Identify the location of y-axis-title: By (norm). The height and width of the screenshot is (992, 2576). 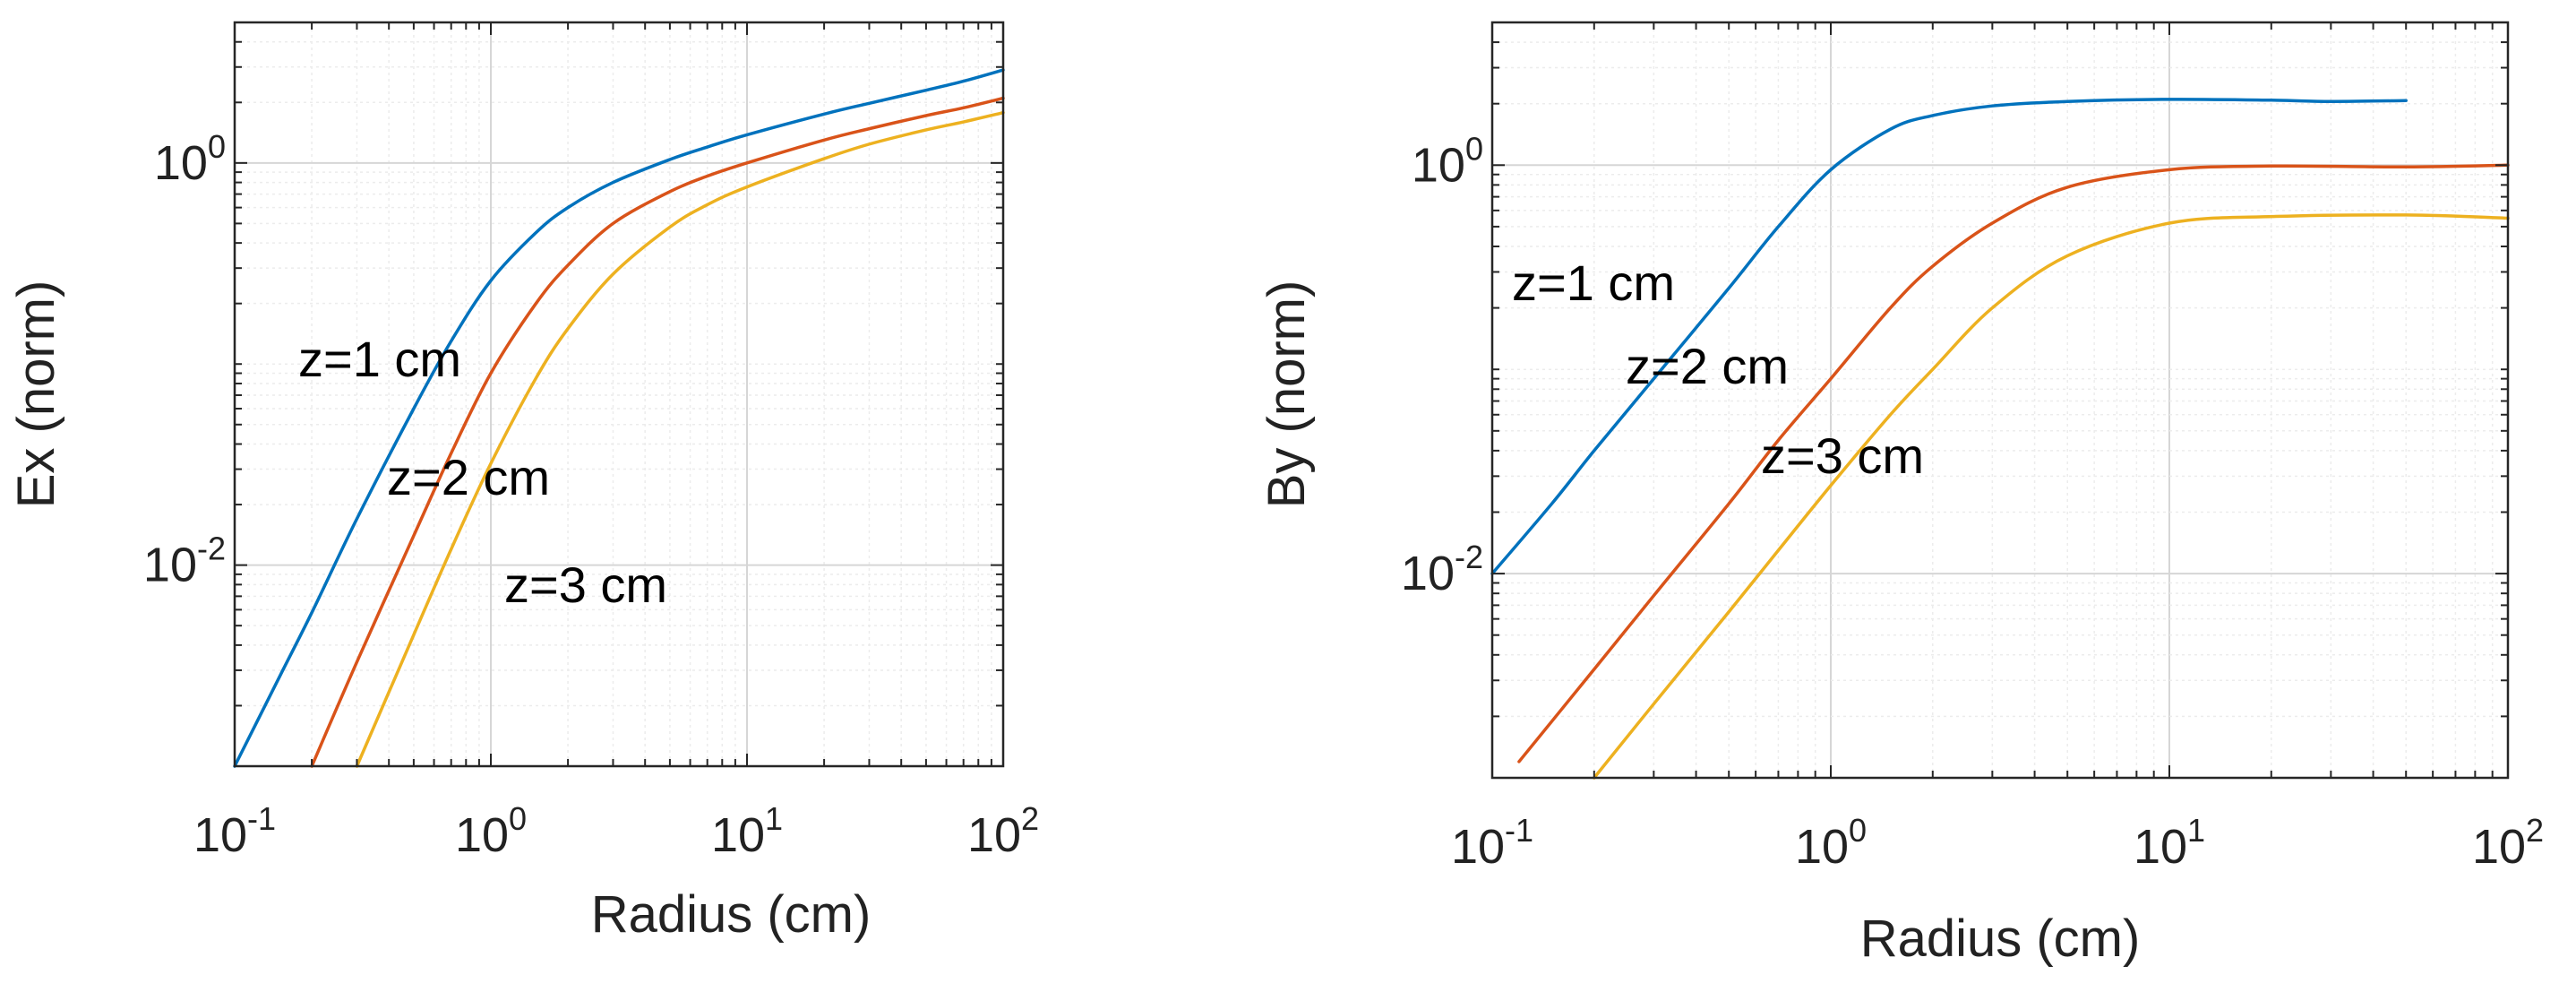
(1287, 394).